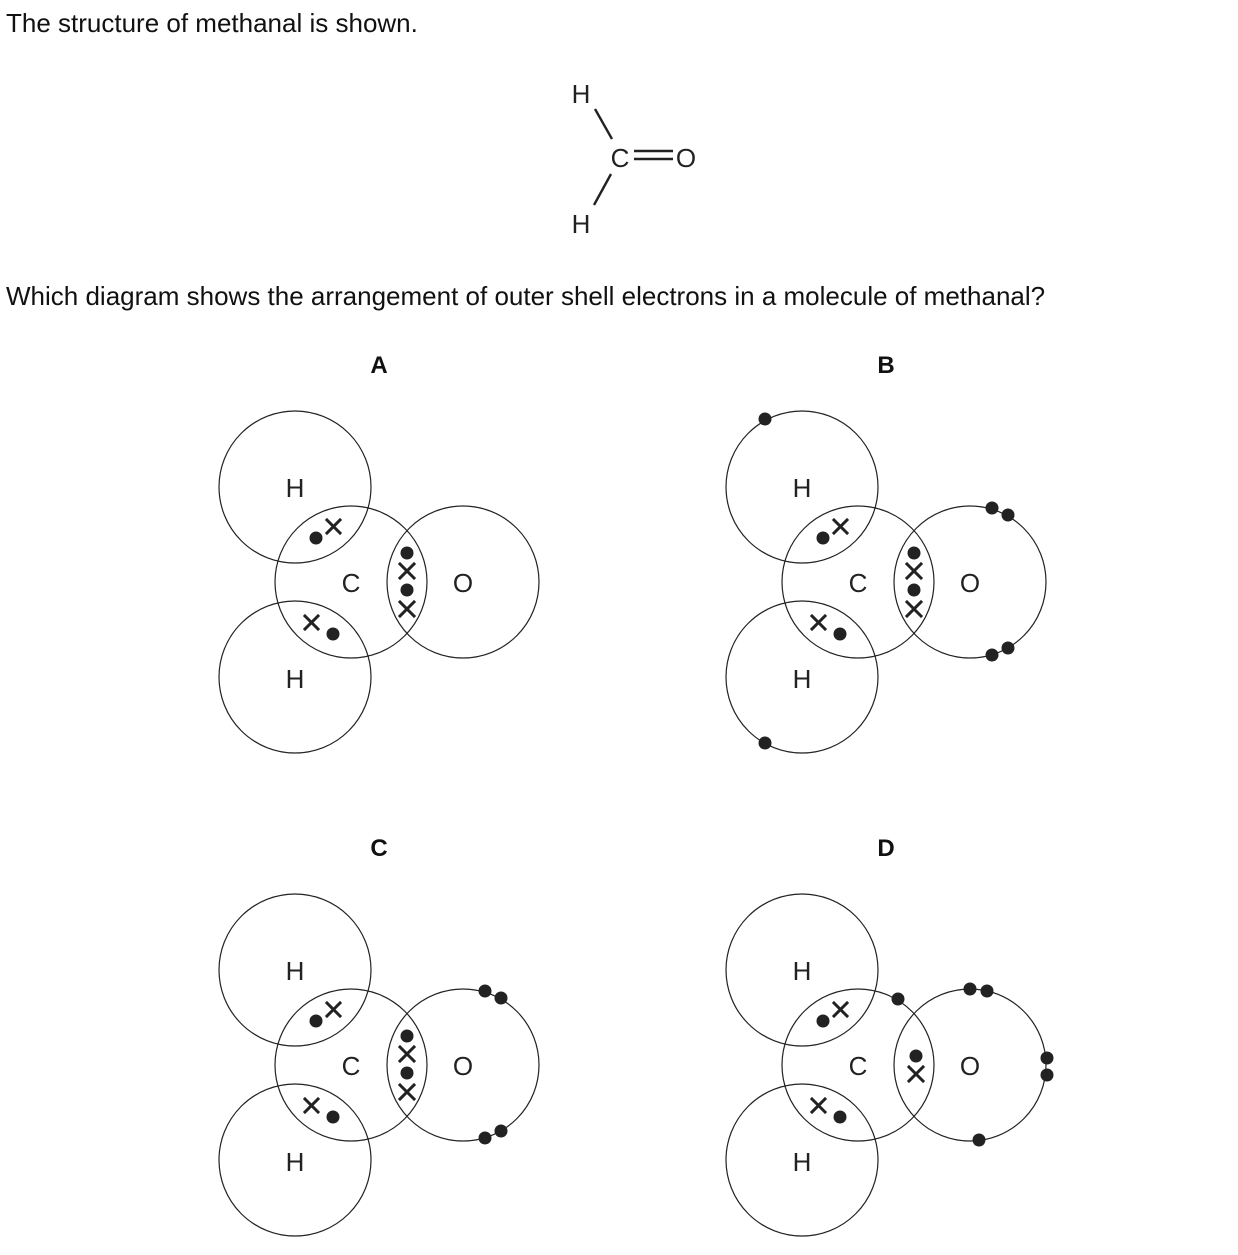 The width and height of the screenshot is (1238, 1255). I want to click on option-d-diagram: H C O H, so click(889, 1065).